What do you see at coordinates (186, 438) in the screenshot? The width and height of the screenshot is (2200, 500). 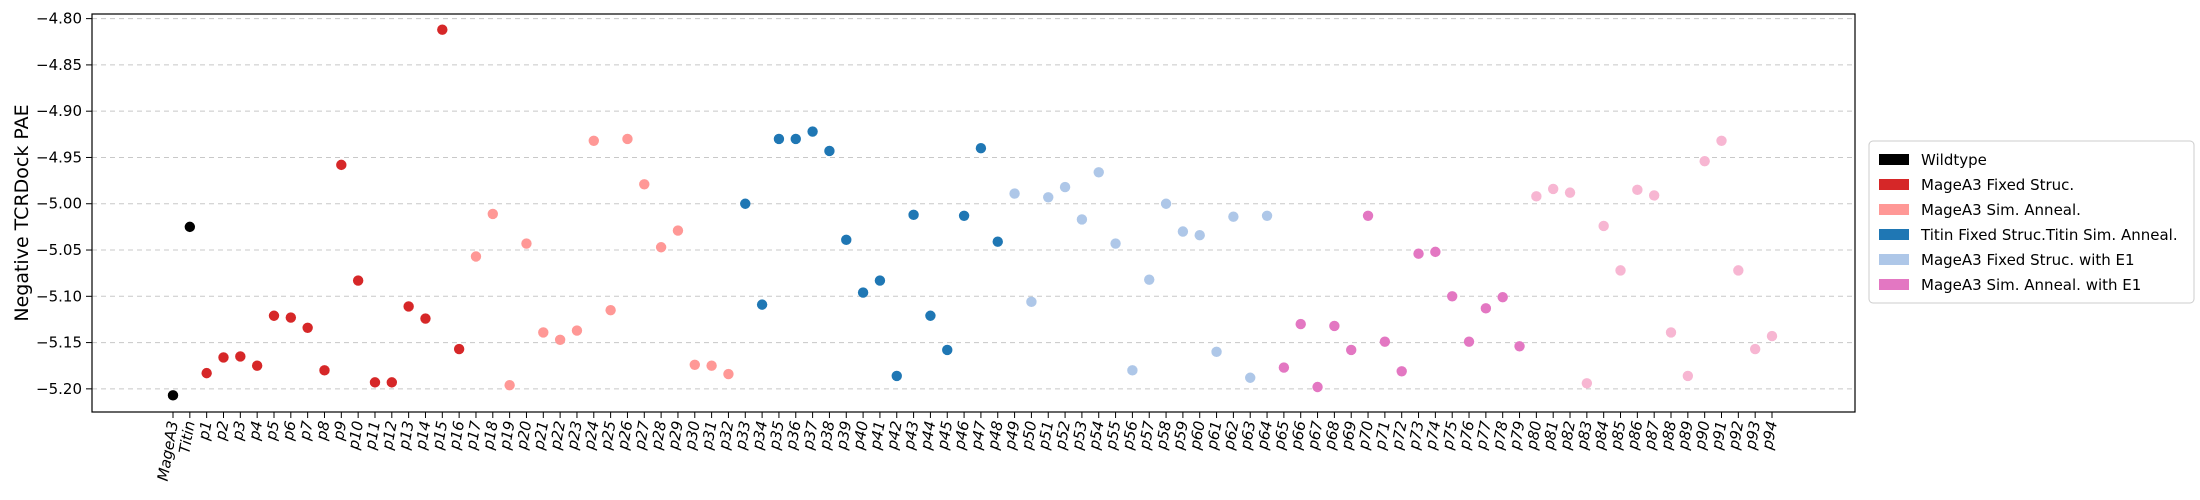 I see `x-tick-label: Titin` at bounding box center [186, 438].